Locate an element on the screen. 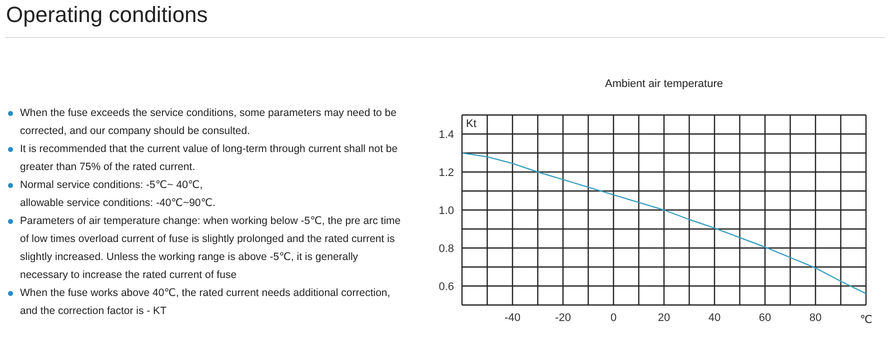  x-tick-label: -20 is located at coordinates (563, 318).